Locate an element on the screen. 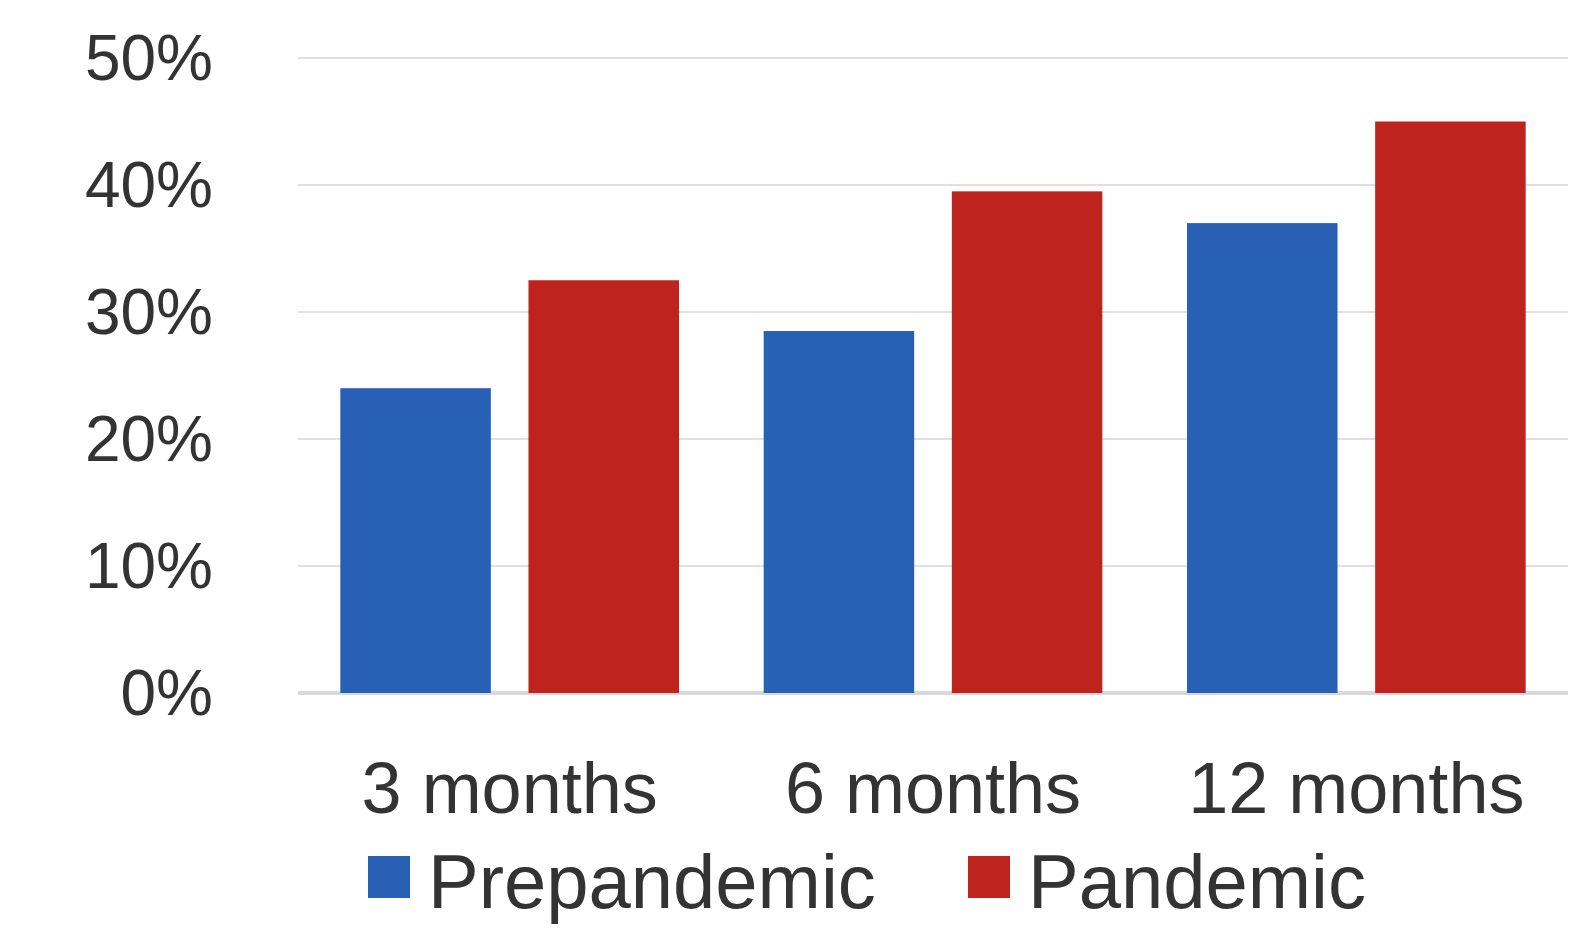  x-tick-label: 12 months is located at coordinates (1356, 788).